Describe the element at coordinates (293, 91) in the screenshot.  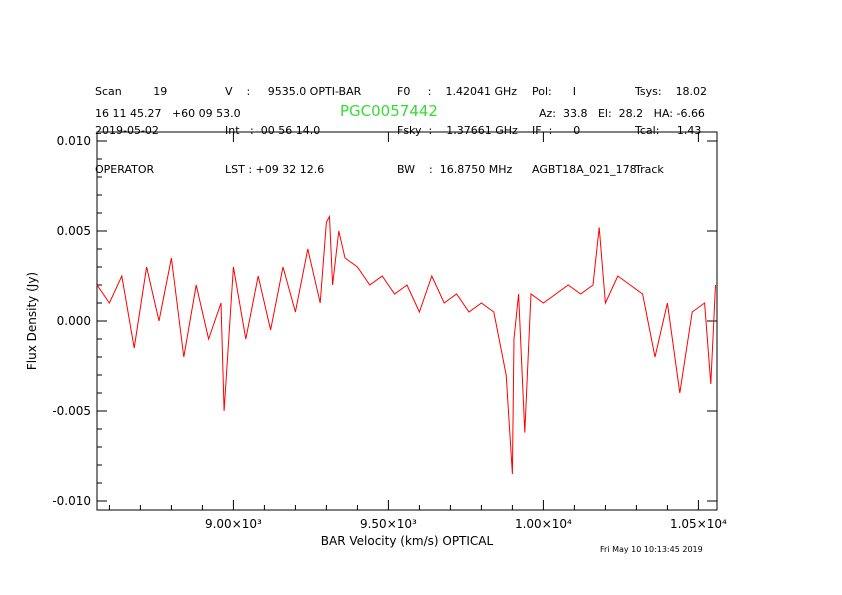
I see `velocity-line: V : 9535.0 OPTI-BAR` at that location.